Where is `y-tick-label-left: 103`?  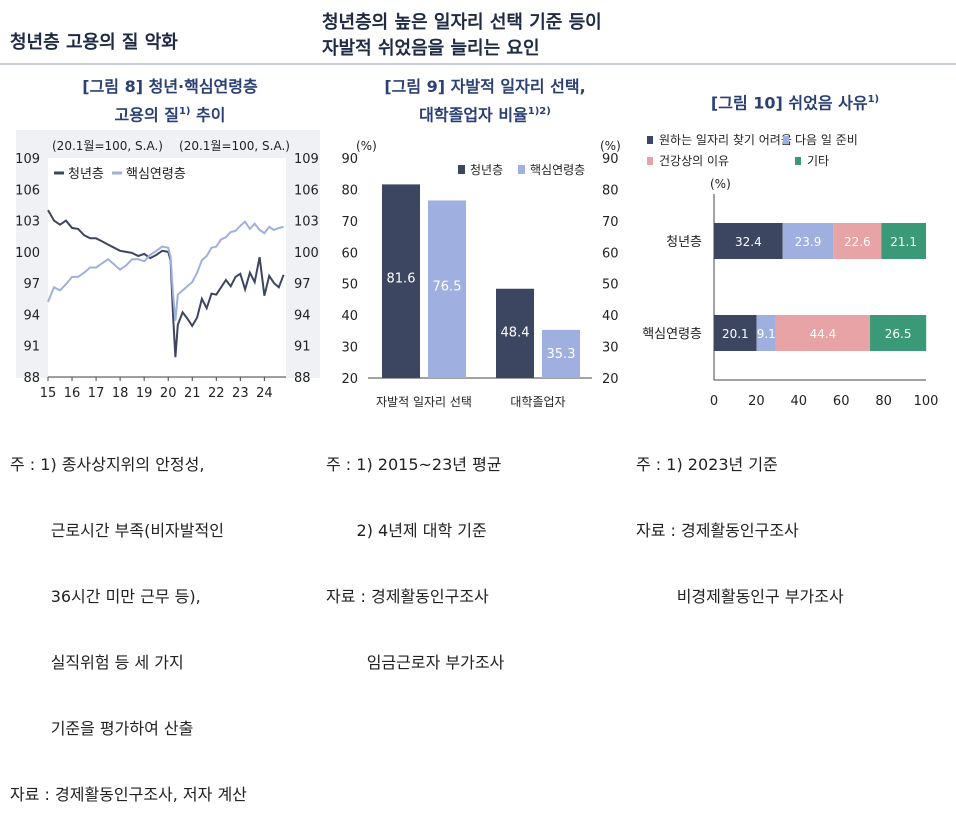
y-tick-label-left: 103 is located at coordinates (27, 222).